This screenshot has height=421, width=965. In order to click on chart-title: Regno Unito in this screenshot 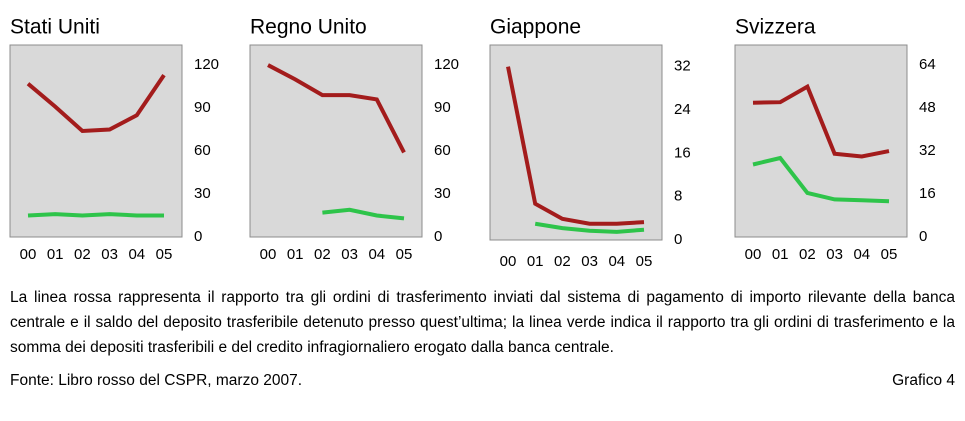, I will do `click(308, 27)`.